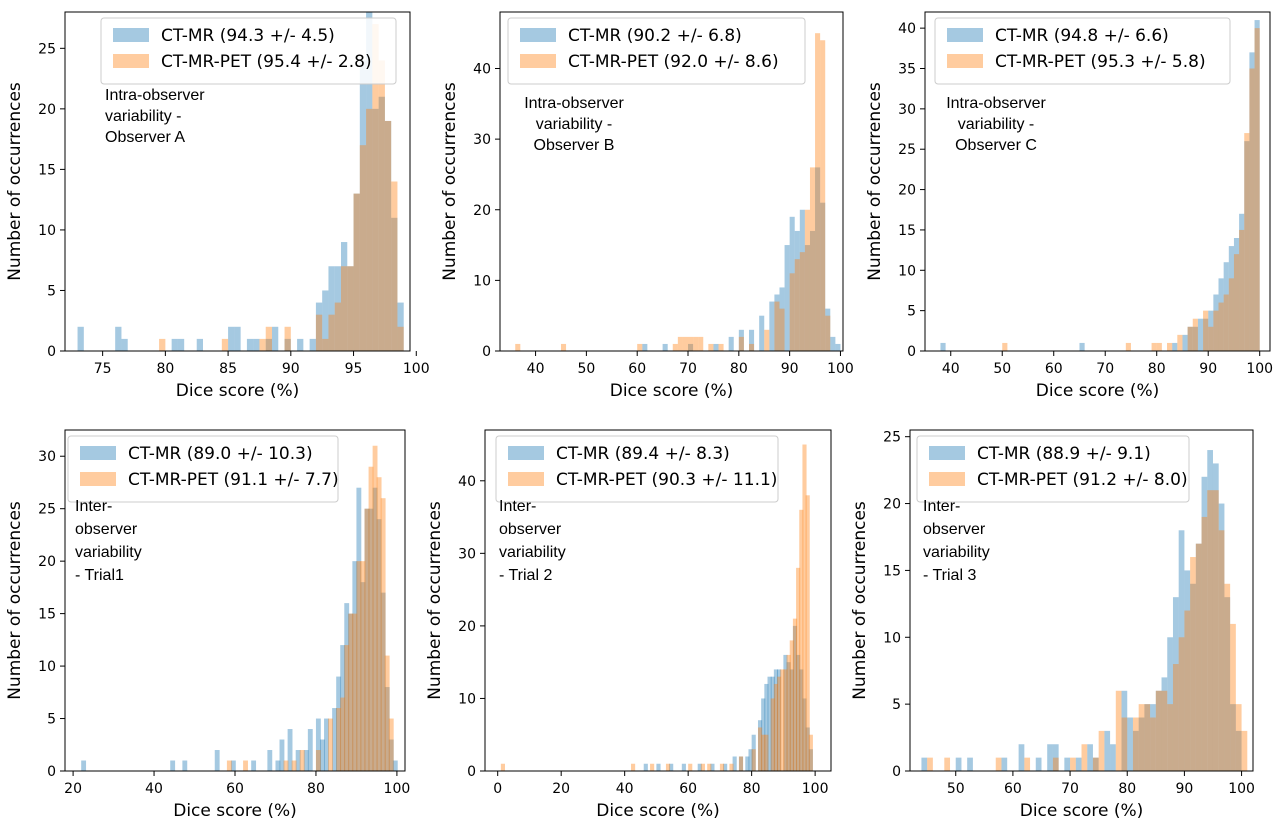 The height and width of the screenshot is (831, 1280). Describe the element at coordinates (896, 705) in the screenshot. I see `y-tick-label: 5` at that location.